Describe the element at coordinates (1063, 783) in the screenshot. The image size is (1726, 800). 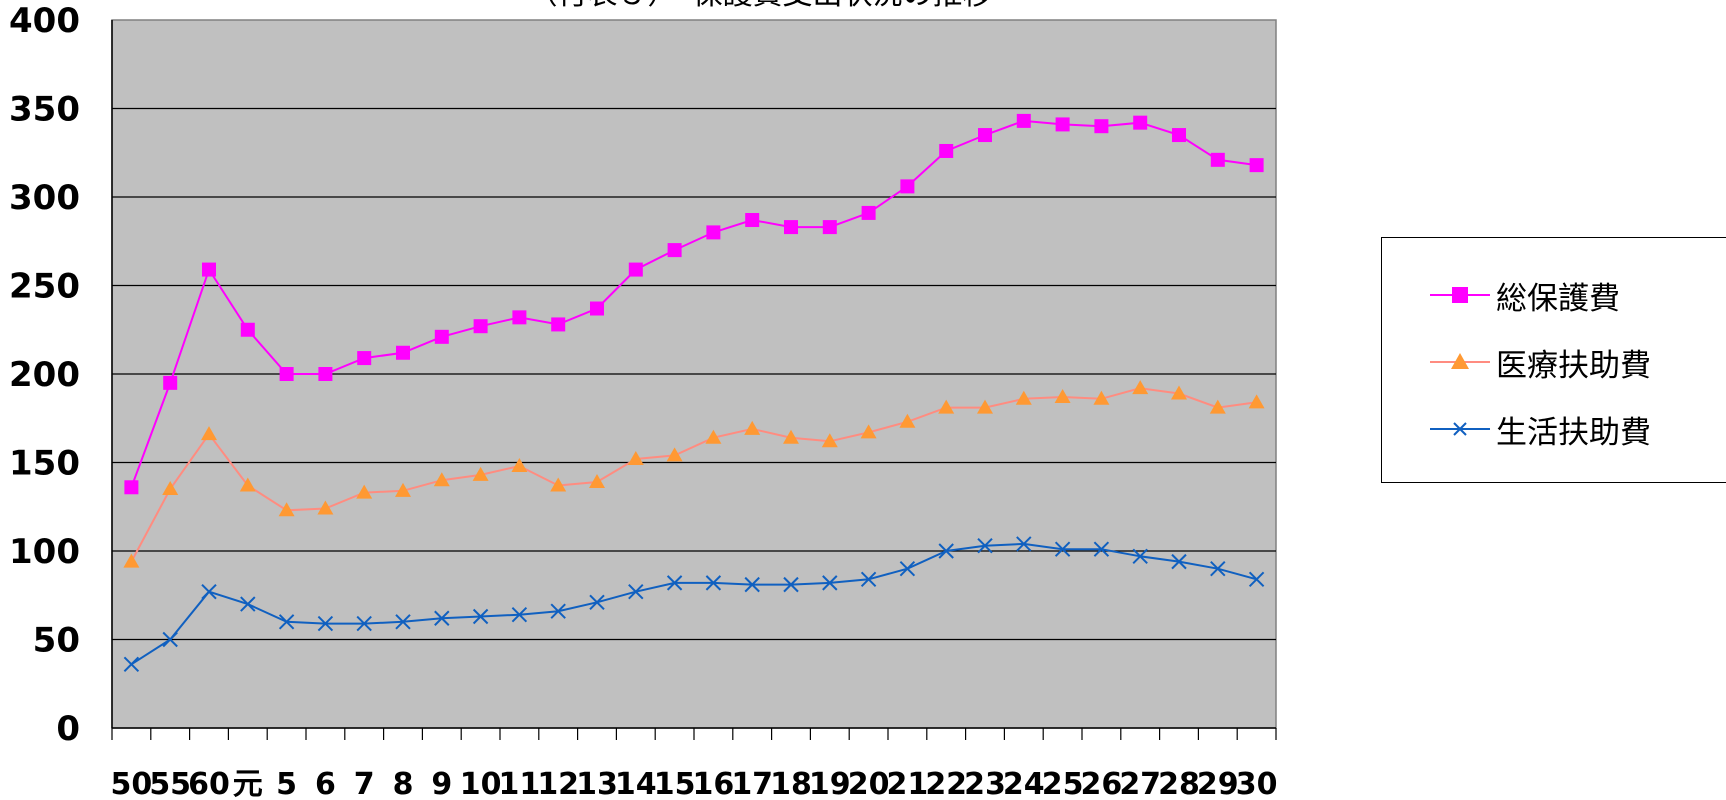
I see `x-tick-label-25: 25` at that location.